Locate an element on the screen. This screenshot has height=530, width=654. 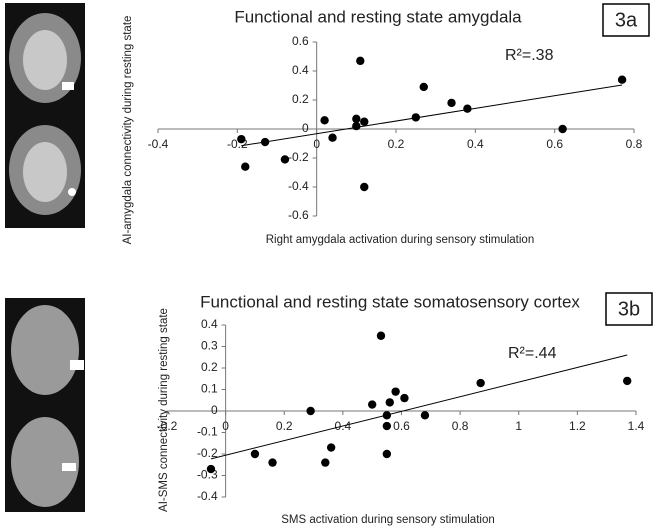
x-tick-label: 1 is located at coordinates (518, 426).